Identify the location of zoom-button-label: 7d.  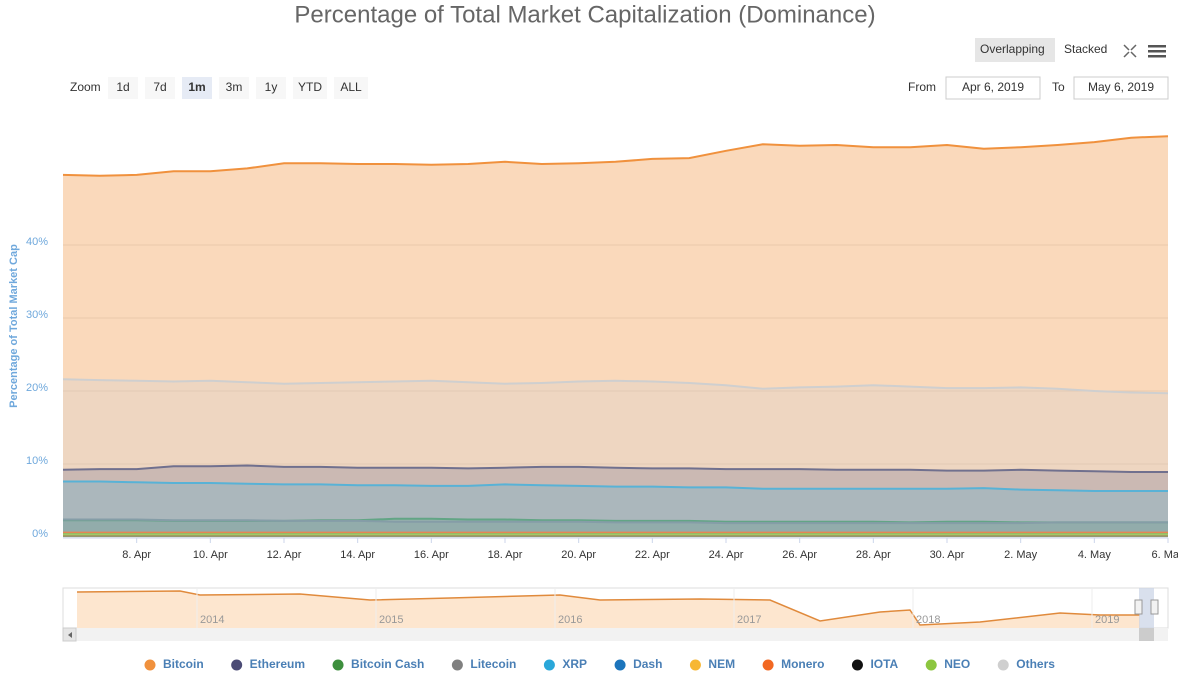
(159, 87).